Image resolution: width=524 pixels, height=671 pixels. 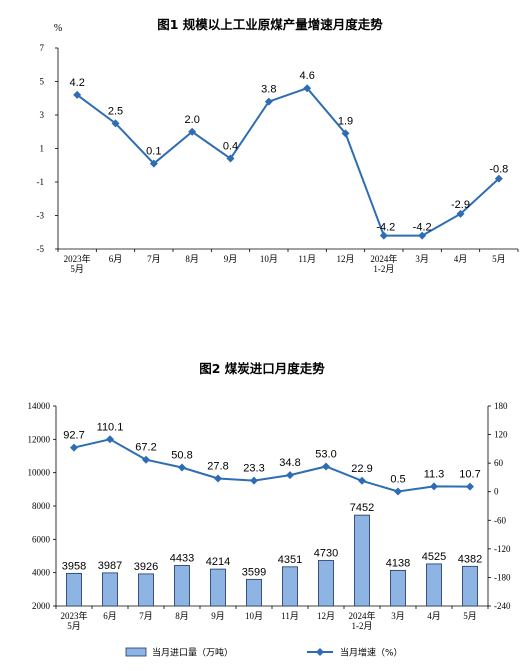 What do you see at coordinates (74, 566) in the screenshot?
I see `chart-2-bar-label: 3958` at bounding box center [74, 566].